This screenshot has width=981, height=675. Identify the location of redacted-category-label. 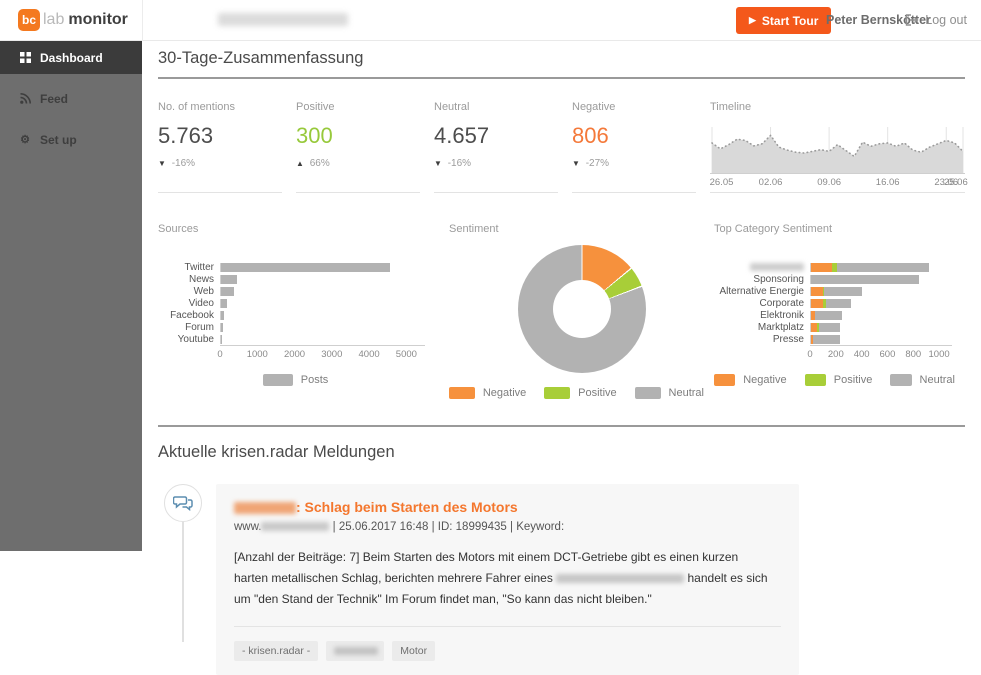
(777, 266).